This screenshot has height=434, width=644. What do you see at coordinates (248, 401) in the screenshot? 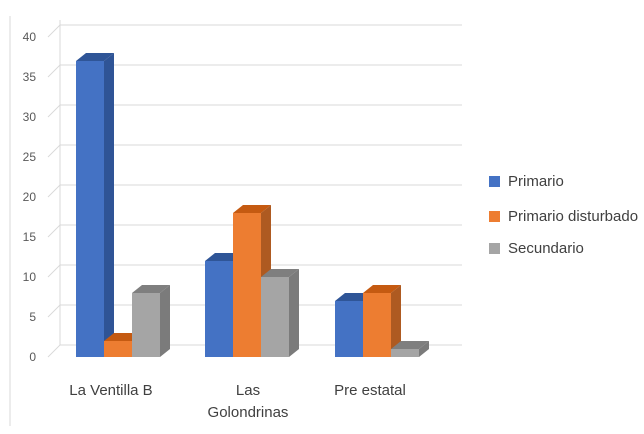
I see `x-category-label: Las Golondrinas` at bounding box center [248, 401].